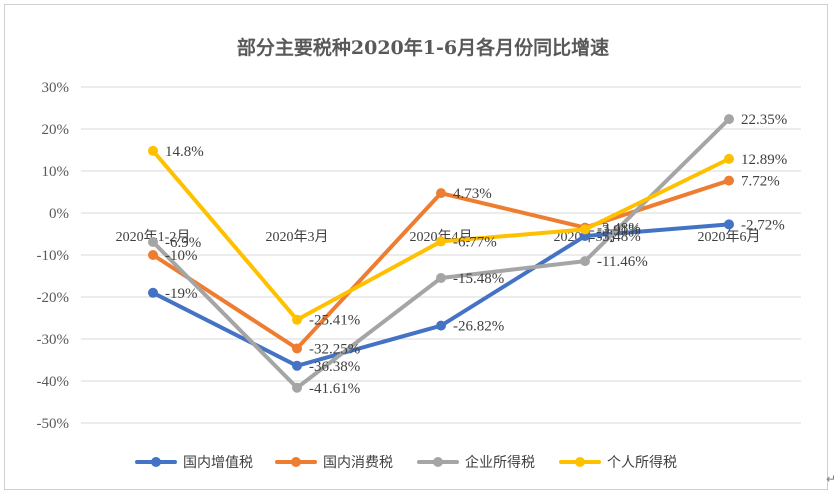 The image size is (840, 502). What do you see at coordinates (53, 424) in the screenshot?
I see `y-tick-label: -50%` at bounding box center [53, 424].